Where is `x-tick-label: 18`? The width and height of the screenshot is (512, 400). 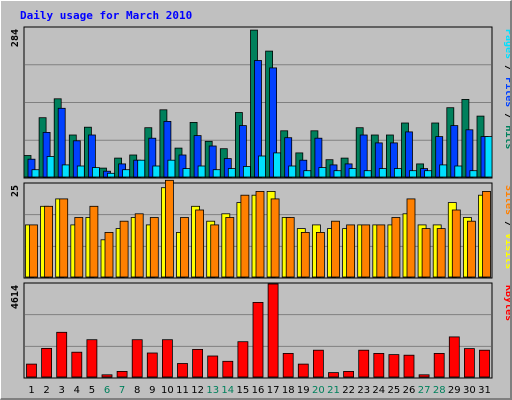 x-tick-label: 18 is located at coordinates (288, 390).